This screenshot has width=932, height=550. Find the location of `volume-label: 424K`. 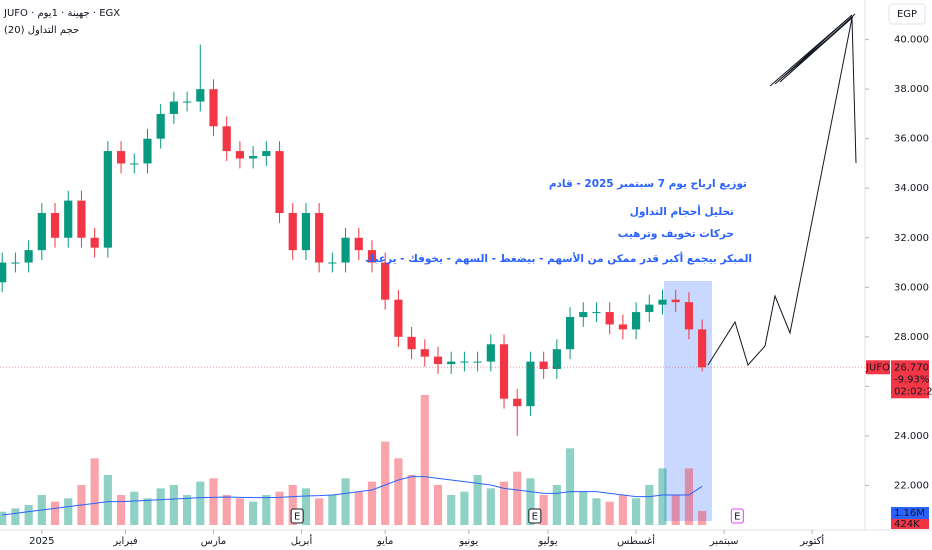

volume-label: 424K is located at coordinates (907, 524).